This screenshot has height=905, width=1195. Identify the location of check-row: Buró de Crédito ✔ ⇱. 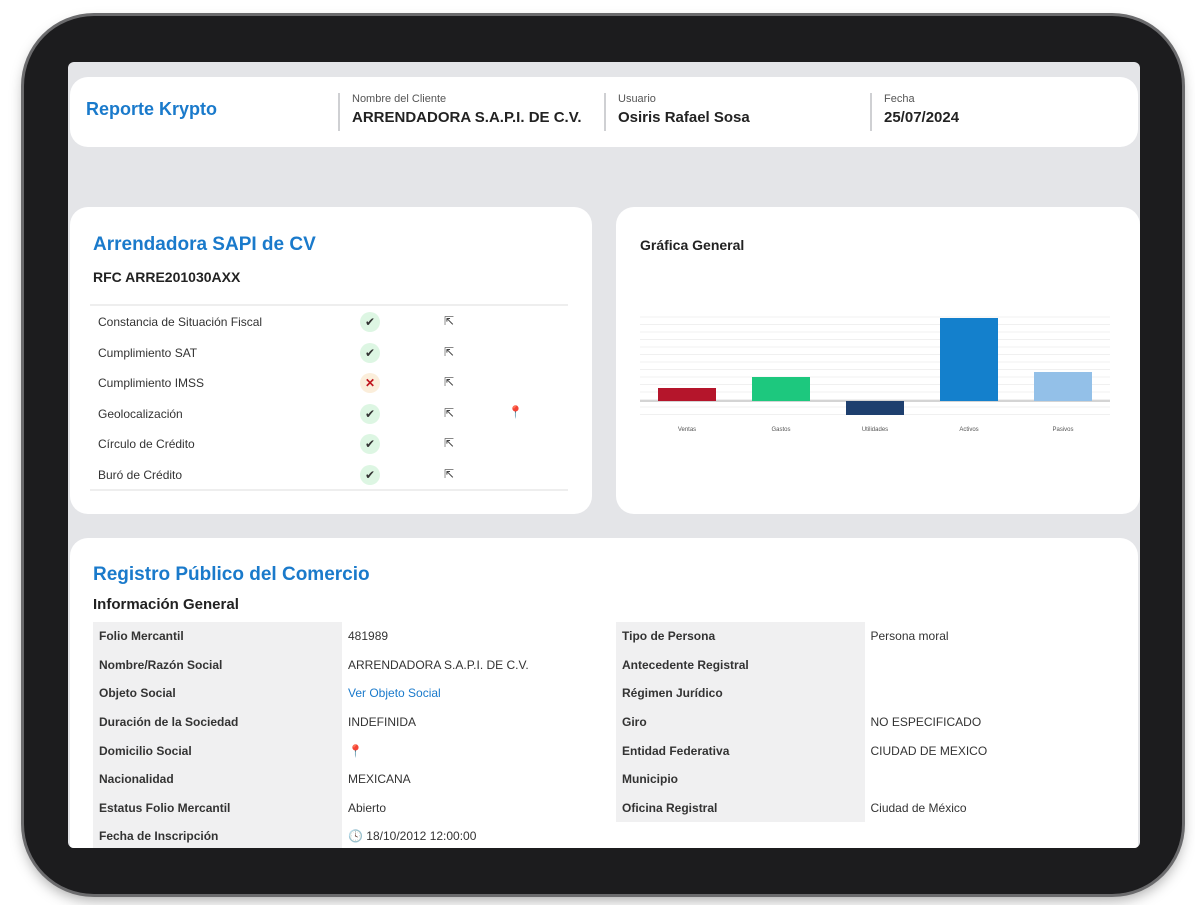
(329, 474).